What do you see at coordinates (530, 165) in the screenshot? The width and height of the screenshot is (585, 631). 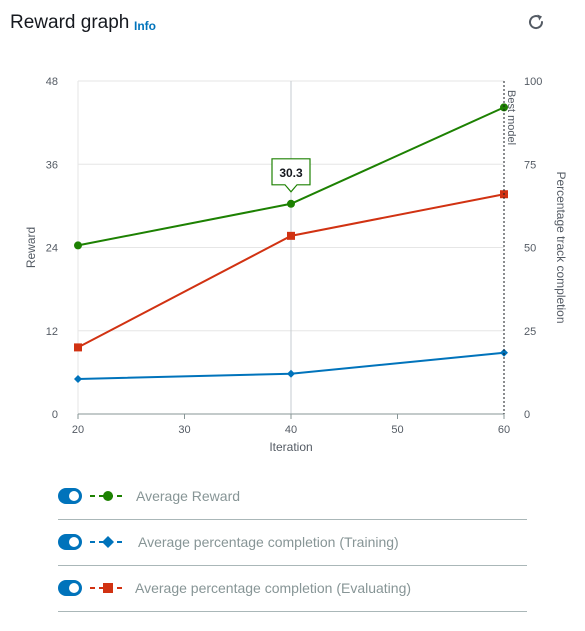 I see `y2-tick-label: 75` at bounding box center [530, 165].